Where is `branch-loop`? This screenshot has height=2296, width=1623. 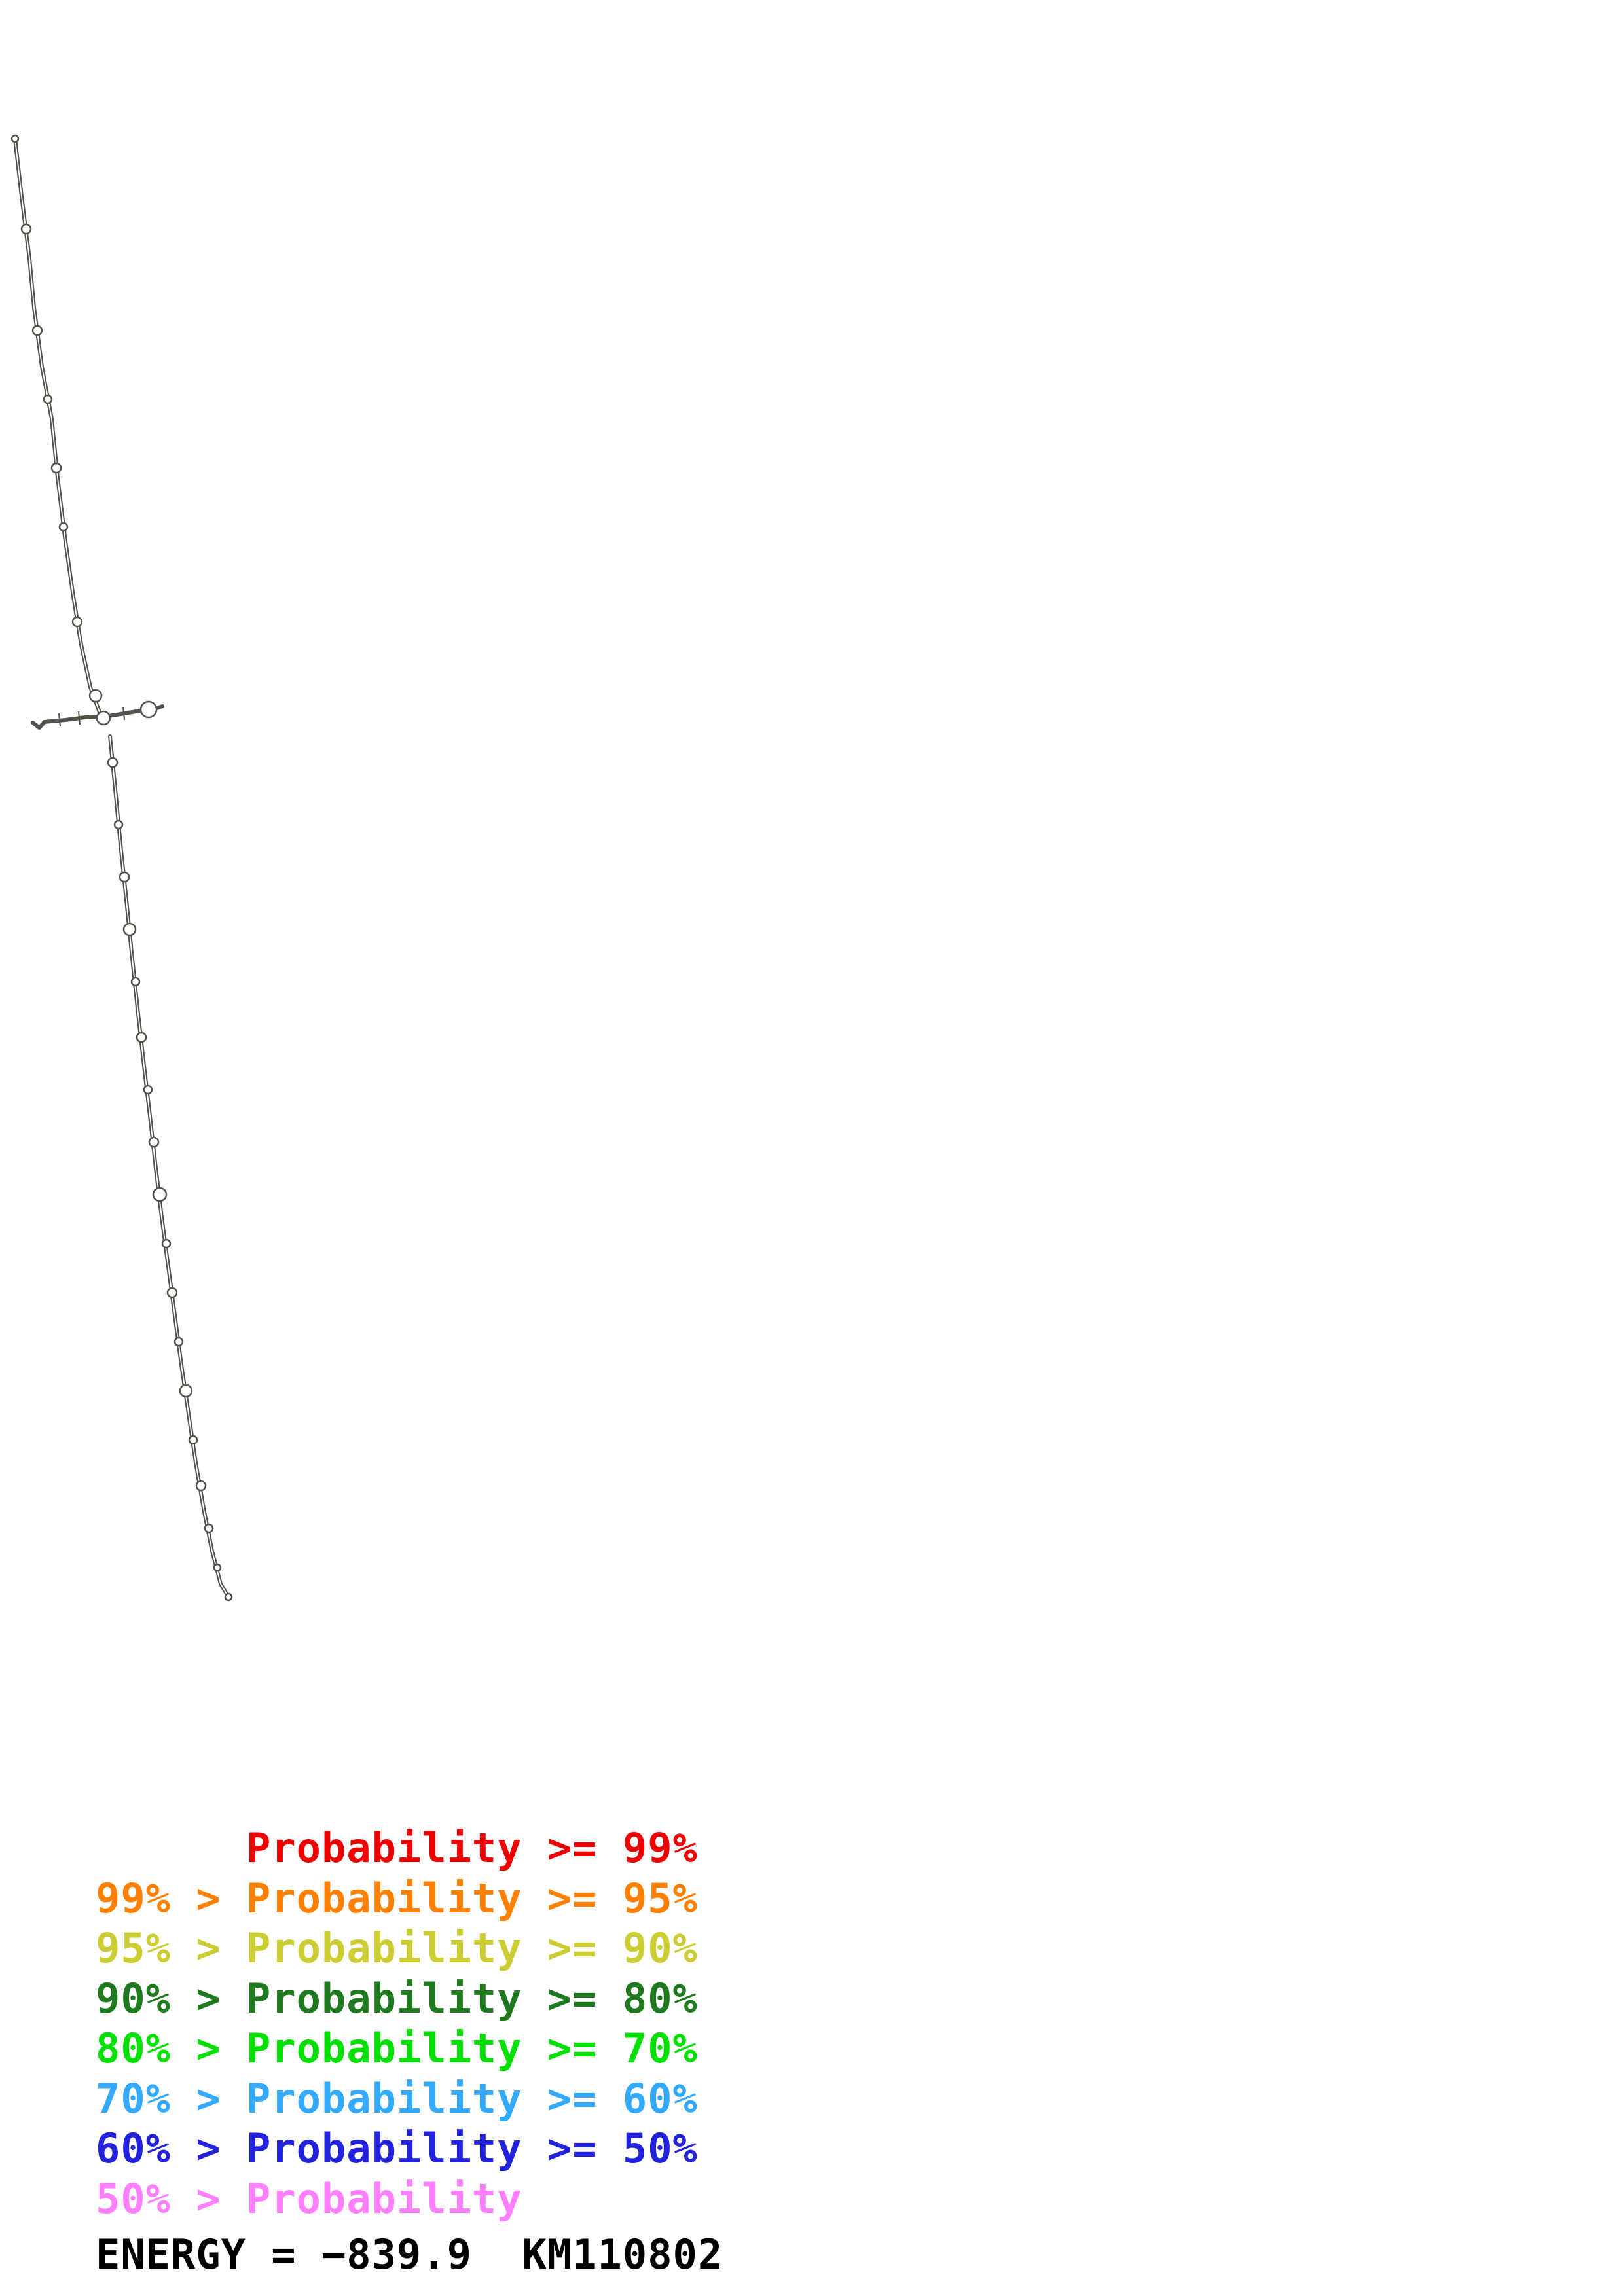
branch-loop is located at coordinates (148, 709).